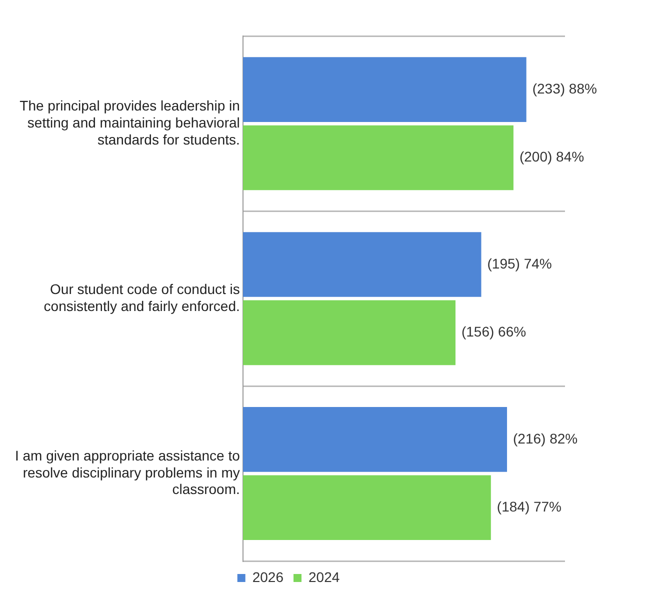 The image size is (663, 603). Describe the element at coordinates (545, 438) in the screenshot. I see `data-label: (216) 82%` at that location.